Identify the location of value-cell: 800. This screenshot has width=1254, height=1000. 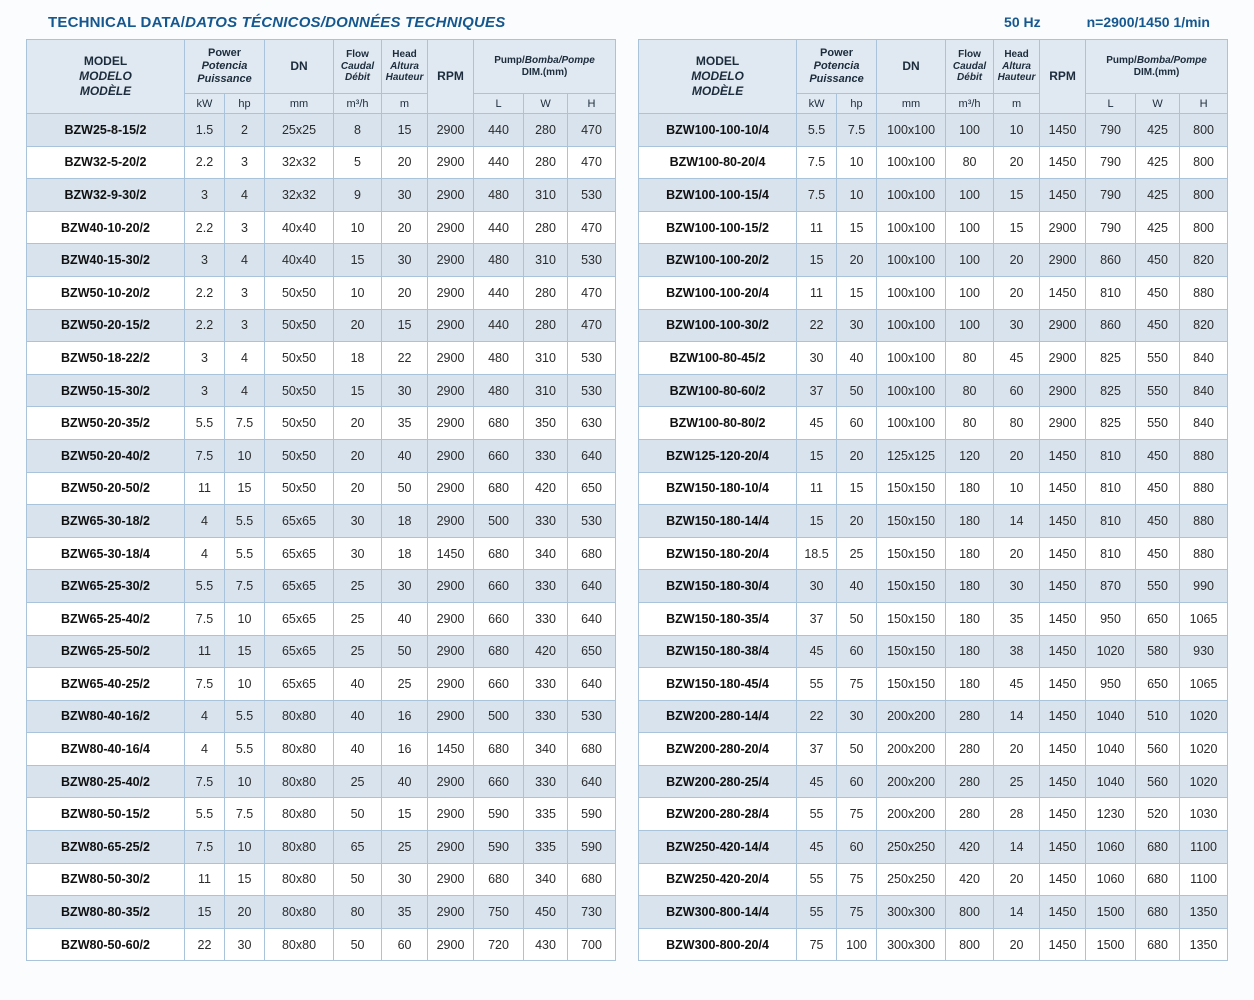
(1204, 195).